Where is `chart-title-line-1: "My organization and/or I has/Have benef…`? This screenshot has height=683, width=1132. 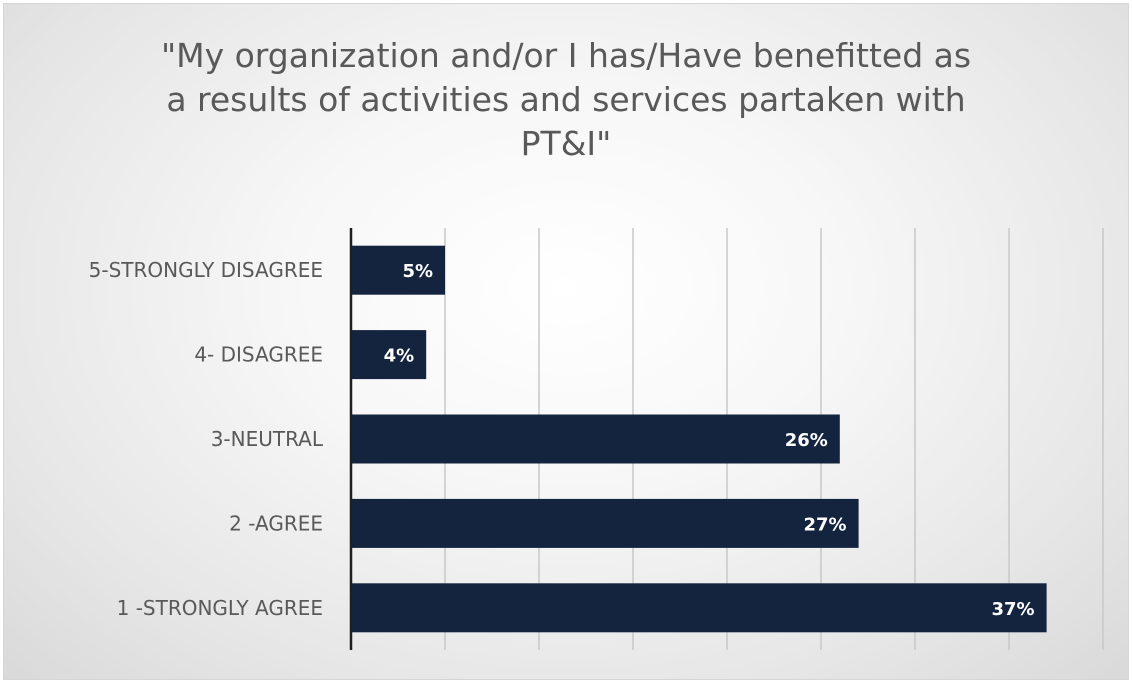 chart-title-line-1: "My organization and/or I has/Have benef… is located at coordinates (566, 55).